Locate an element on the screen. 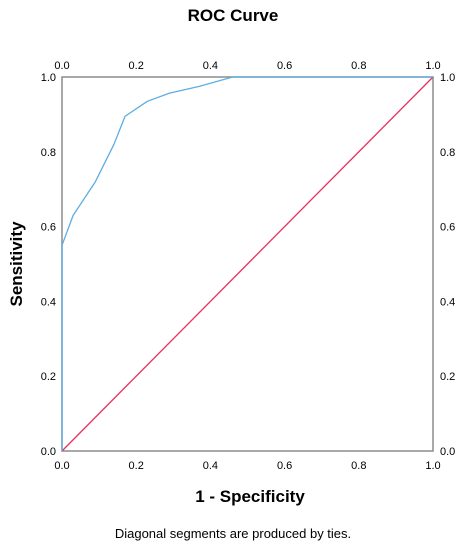 The image size is (466, 550). x-tick-labels-bottom: 0.0 0.2 0.4 0.6 0.8 1.0 is located at coordinates (247, 466).